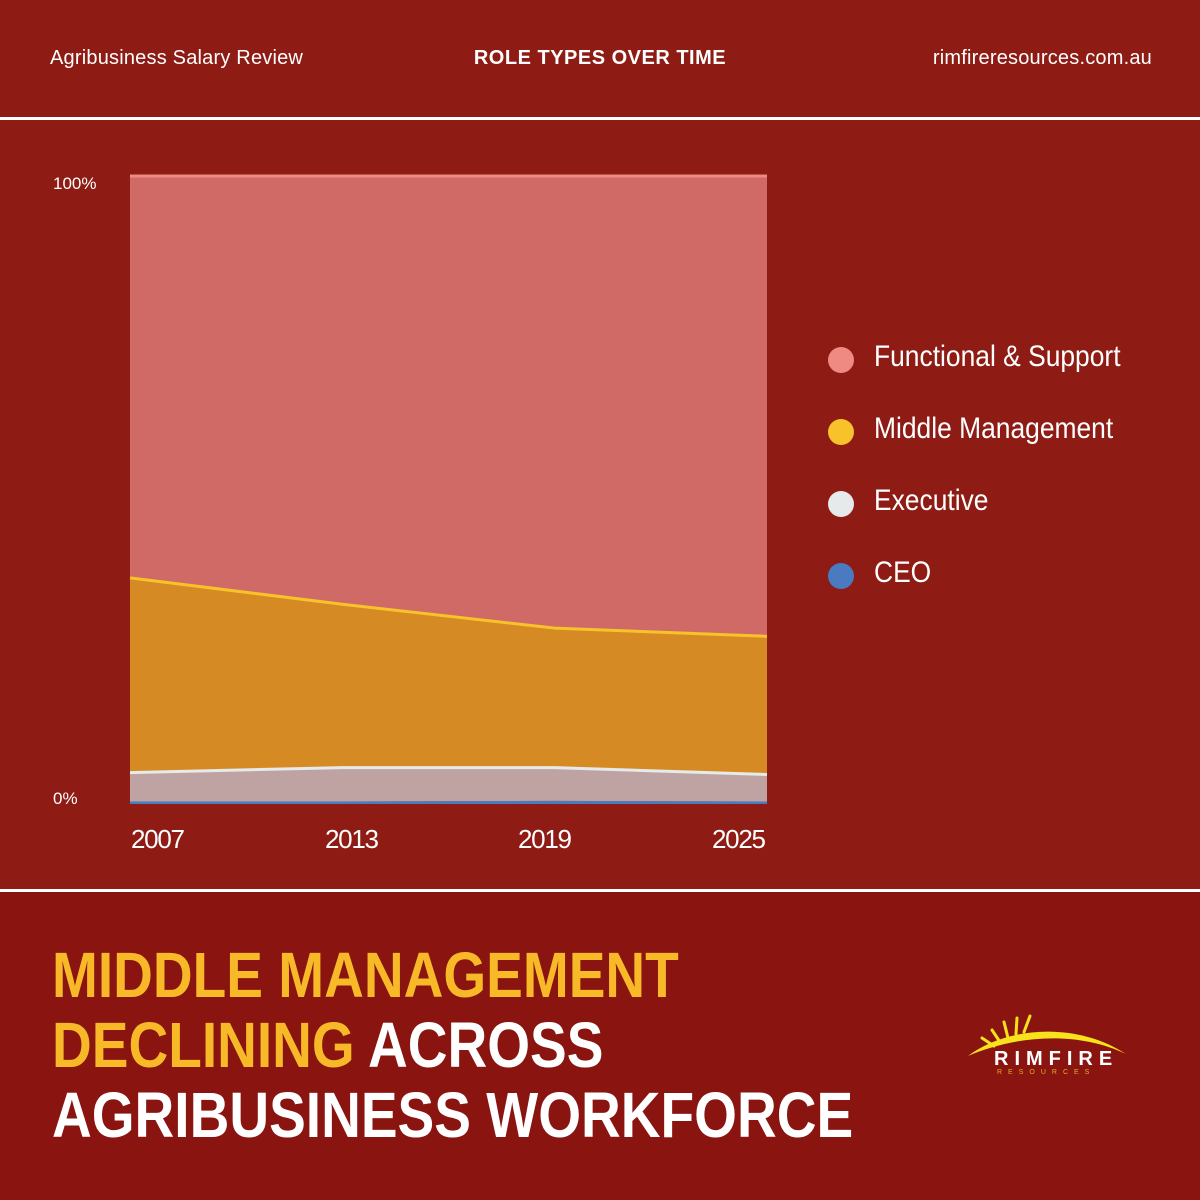  What do you see at coordinates (997, 356) in the screenshot?
I see `legend-label: Functional & Support` at bounding box center [997, 356].